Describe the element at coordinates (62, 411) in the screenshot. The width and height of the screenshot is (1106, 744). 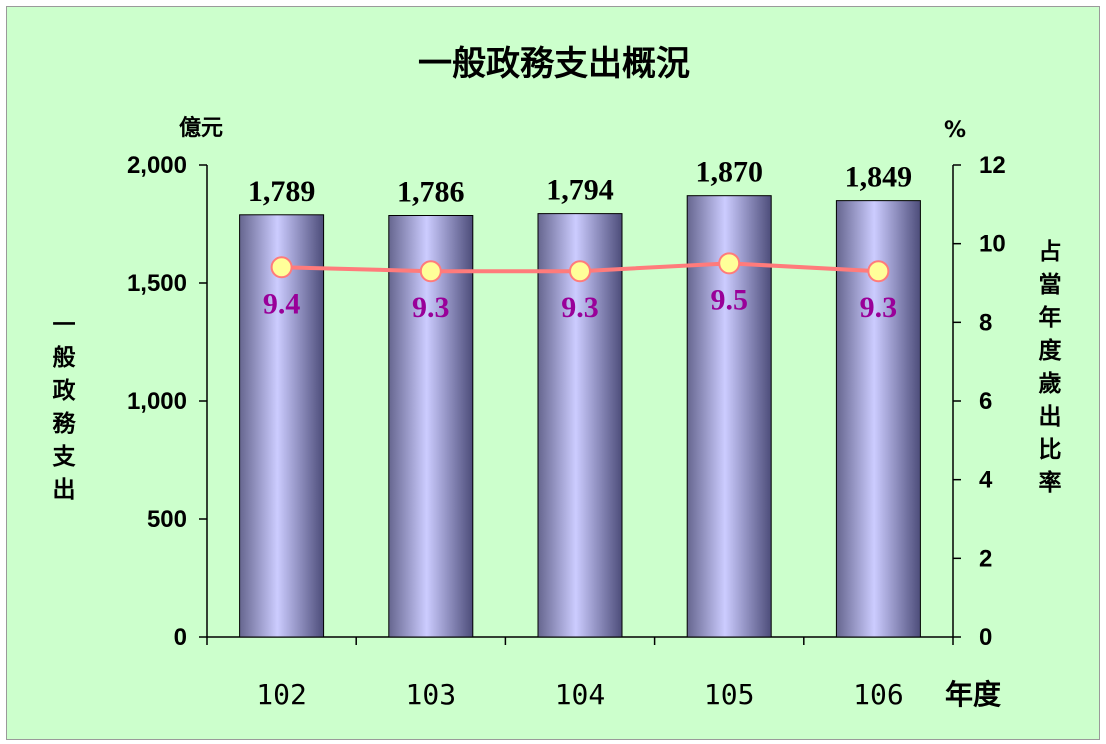
I see `left-axis-title: 一般政務支出` at that location.